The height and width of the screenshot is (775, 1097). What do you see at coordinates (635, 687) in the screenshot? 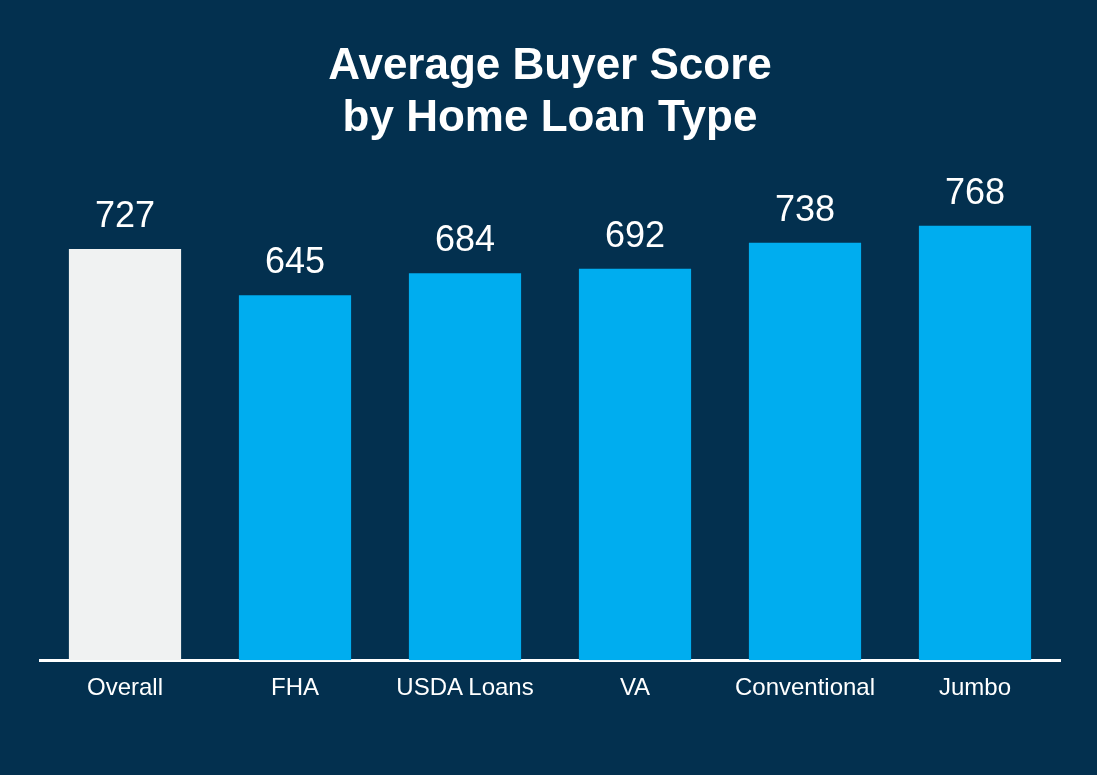
I see `x-tick-label: VA` at bounding box center [635, 687].